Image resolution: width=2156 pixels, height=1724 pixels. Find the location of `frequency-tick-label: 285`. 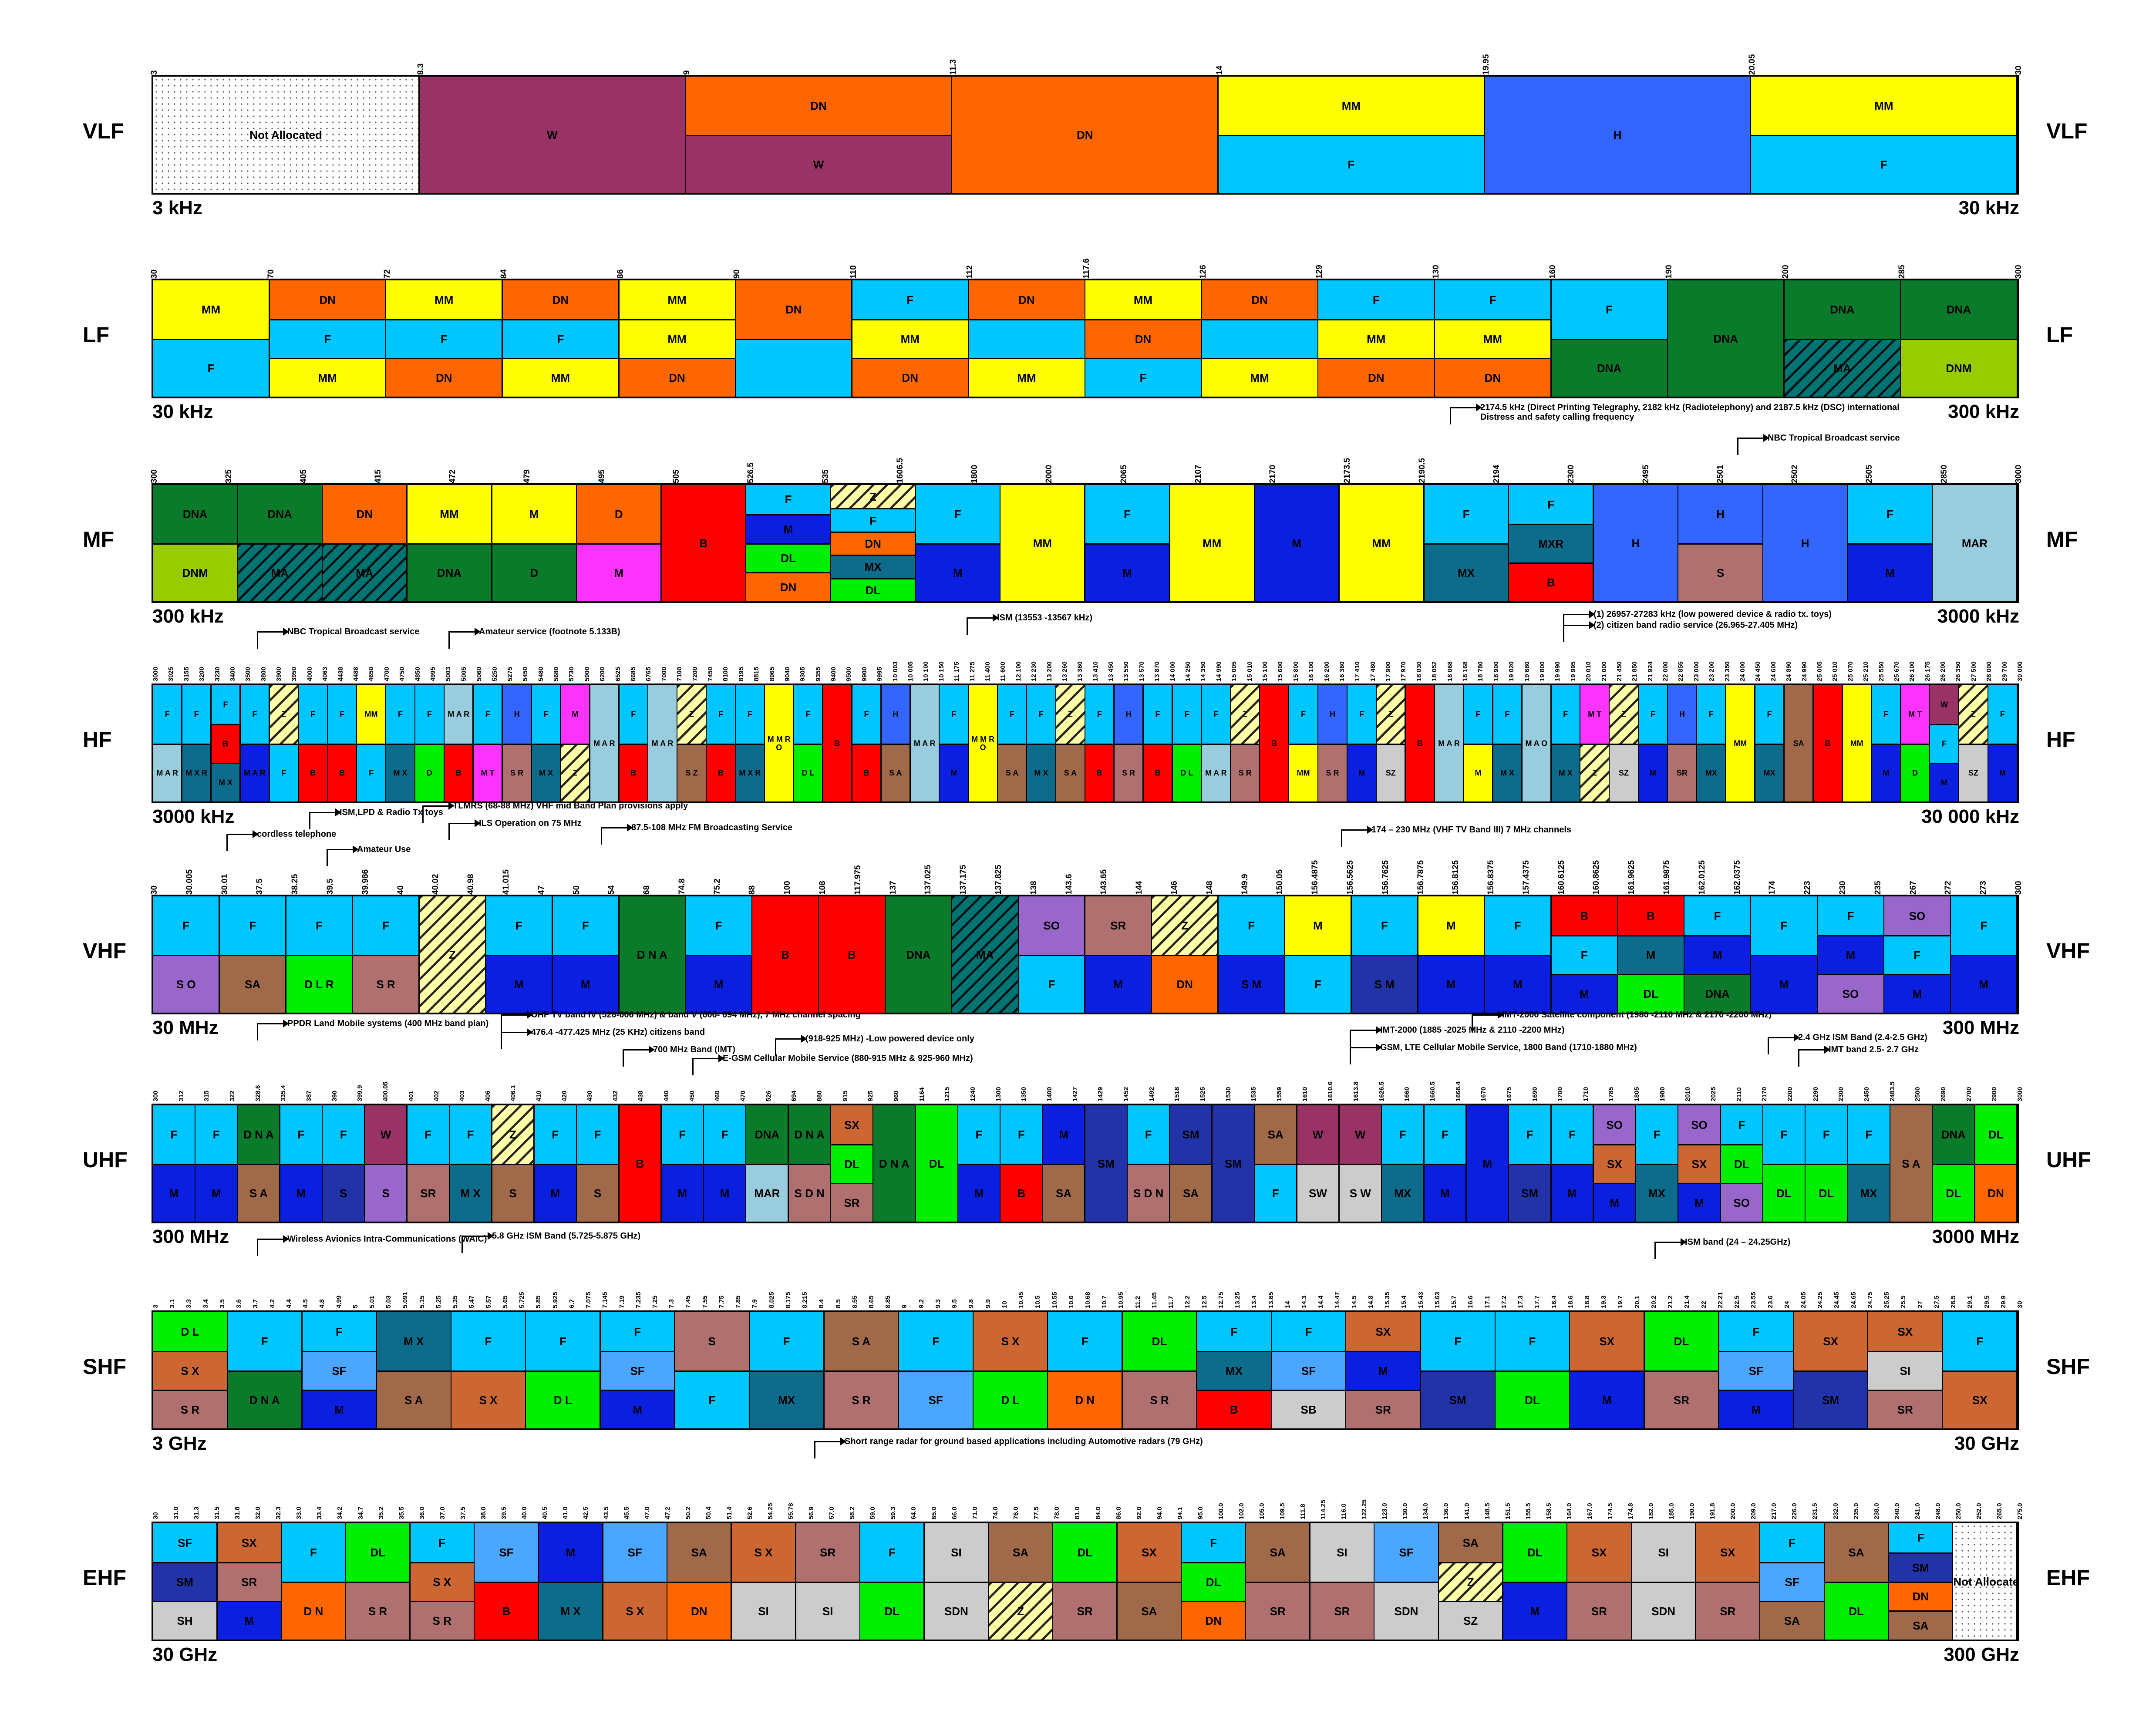

frequency-tick-label: 285 is located at coordinates (1902, 272).